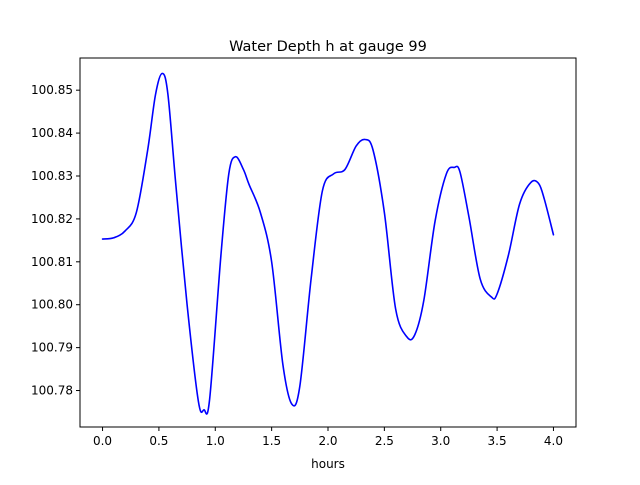 The image size is (640, 485). I want to click on x-axis-ticks: 0.0 0.5 1.0 1.5 2.0 2.5 3.0 3.5 4.0, so click(328, 437).